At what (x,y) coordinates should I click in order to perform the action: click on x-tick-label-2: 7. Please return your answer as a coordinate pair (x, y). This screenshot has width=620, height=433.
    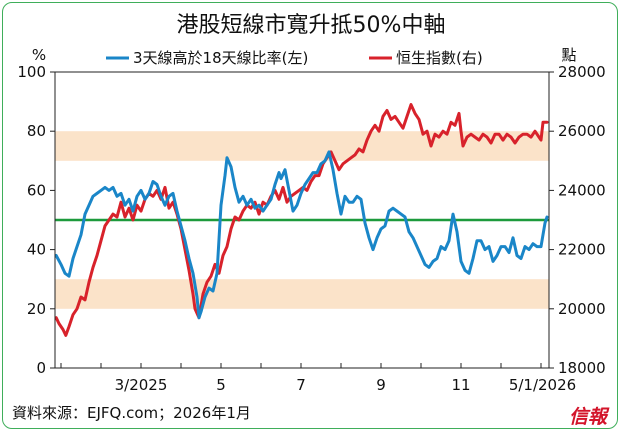
    Looking at the image, I should click on (301, 385).